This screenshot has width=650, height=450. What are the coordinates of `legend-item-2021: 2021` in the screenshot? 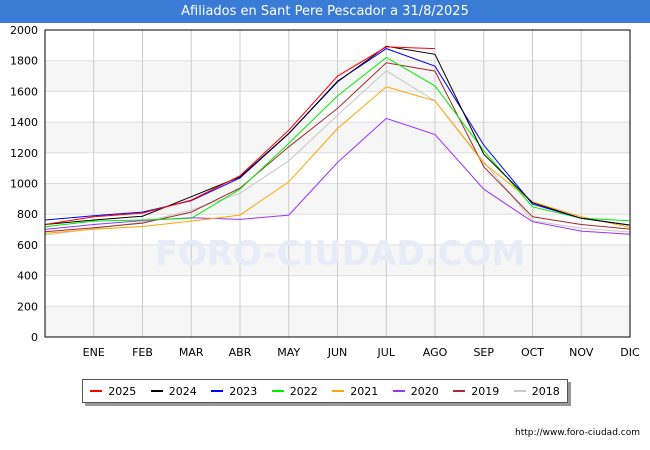 It's located at (355, 391).